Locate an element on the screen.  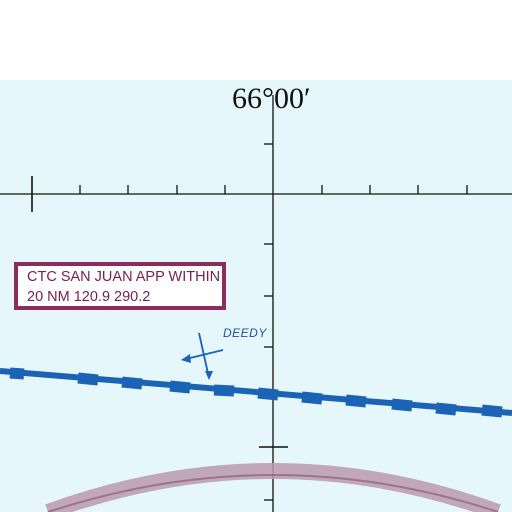
fix-name-label: DEEDY is located at coordinates (245, 333).